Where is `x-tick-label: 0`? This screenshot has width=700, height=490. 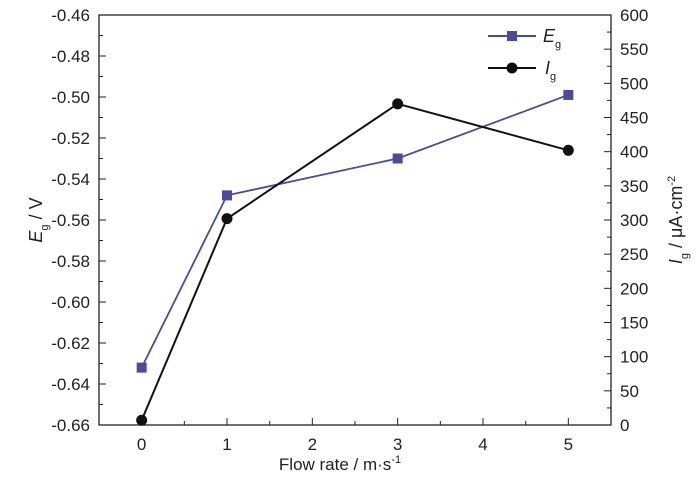
x-tick-label: 0 is located at coordinates (141, 444).